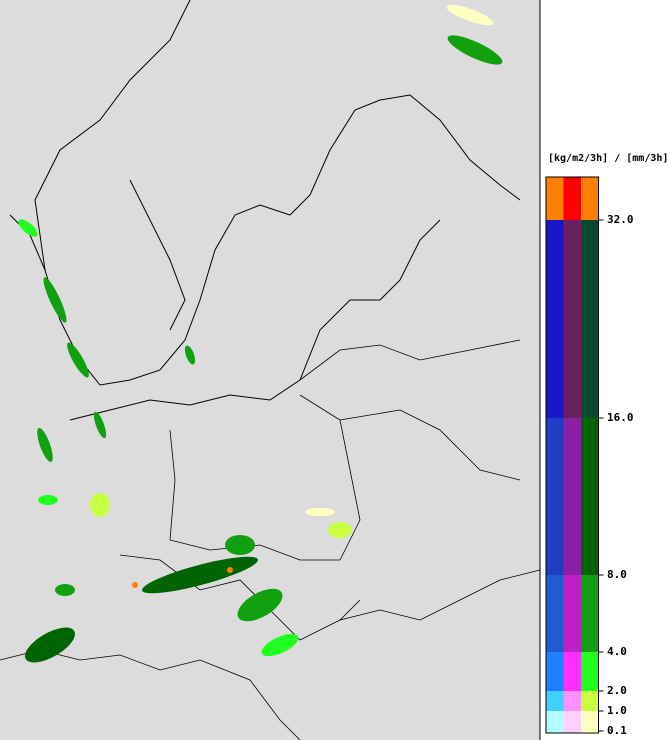 This screenshot has width=669, height=740. Describe the element at coordinates (617, 690) in the screenshot. I see `tick-label: 2.0` at that location.